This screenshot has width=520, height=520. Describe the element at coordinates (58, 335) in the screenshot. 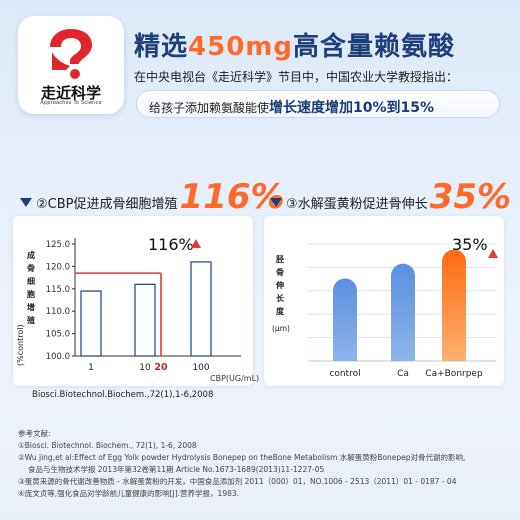

I see `y-tick-label: 105.0` at that location.